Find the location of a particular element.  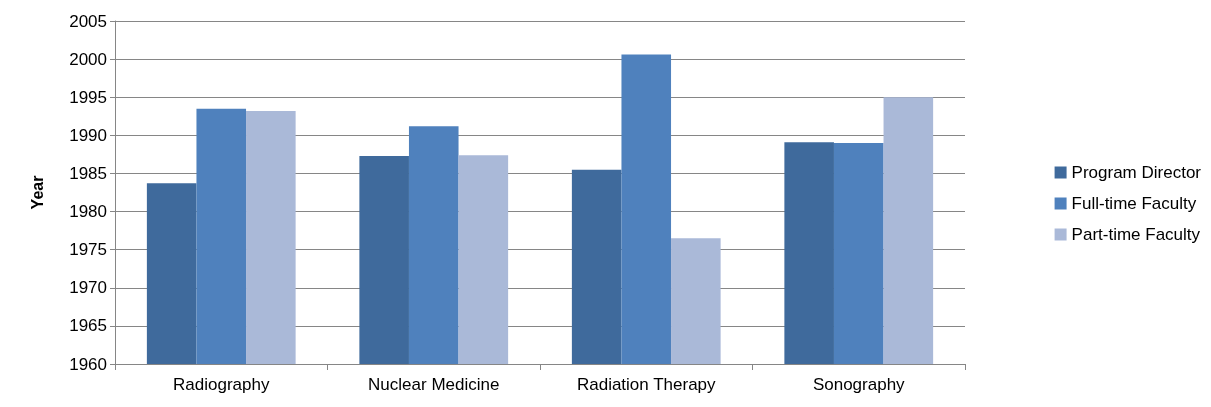

x-tick-label: Nuclear Medicine is located at coordinates (434, 384).